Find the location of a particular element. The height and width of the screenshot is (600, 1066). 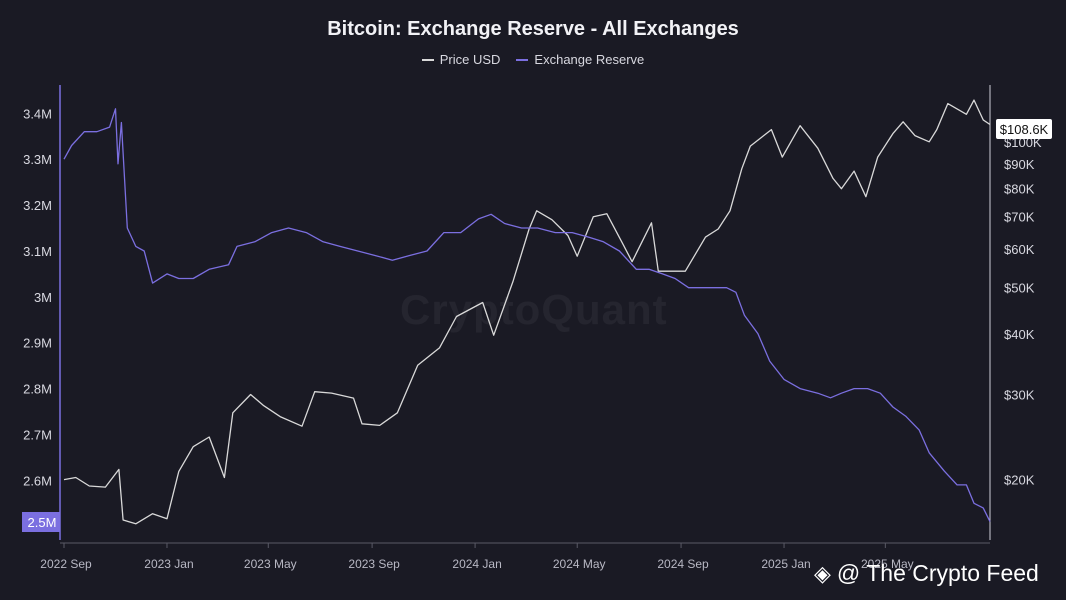

left-tick-label-1: 3.3M is located at coordinates (37, 159).